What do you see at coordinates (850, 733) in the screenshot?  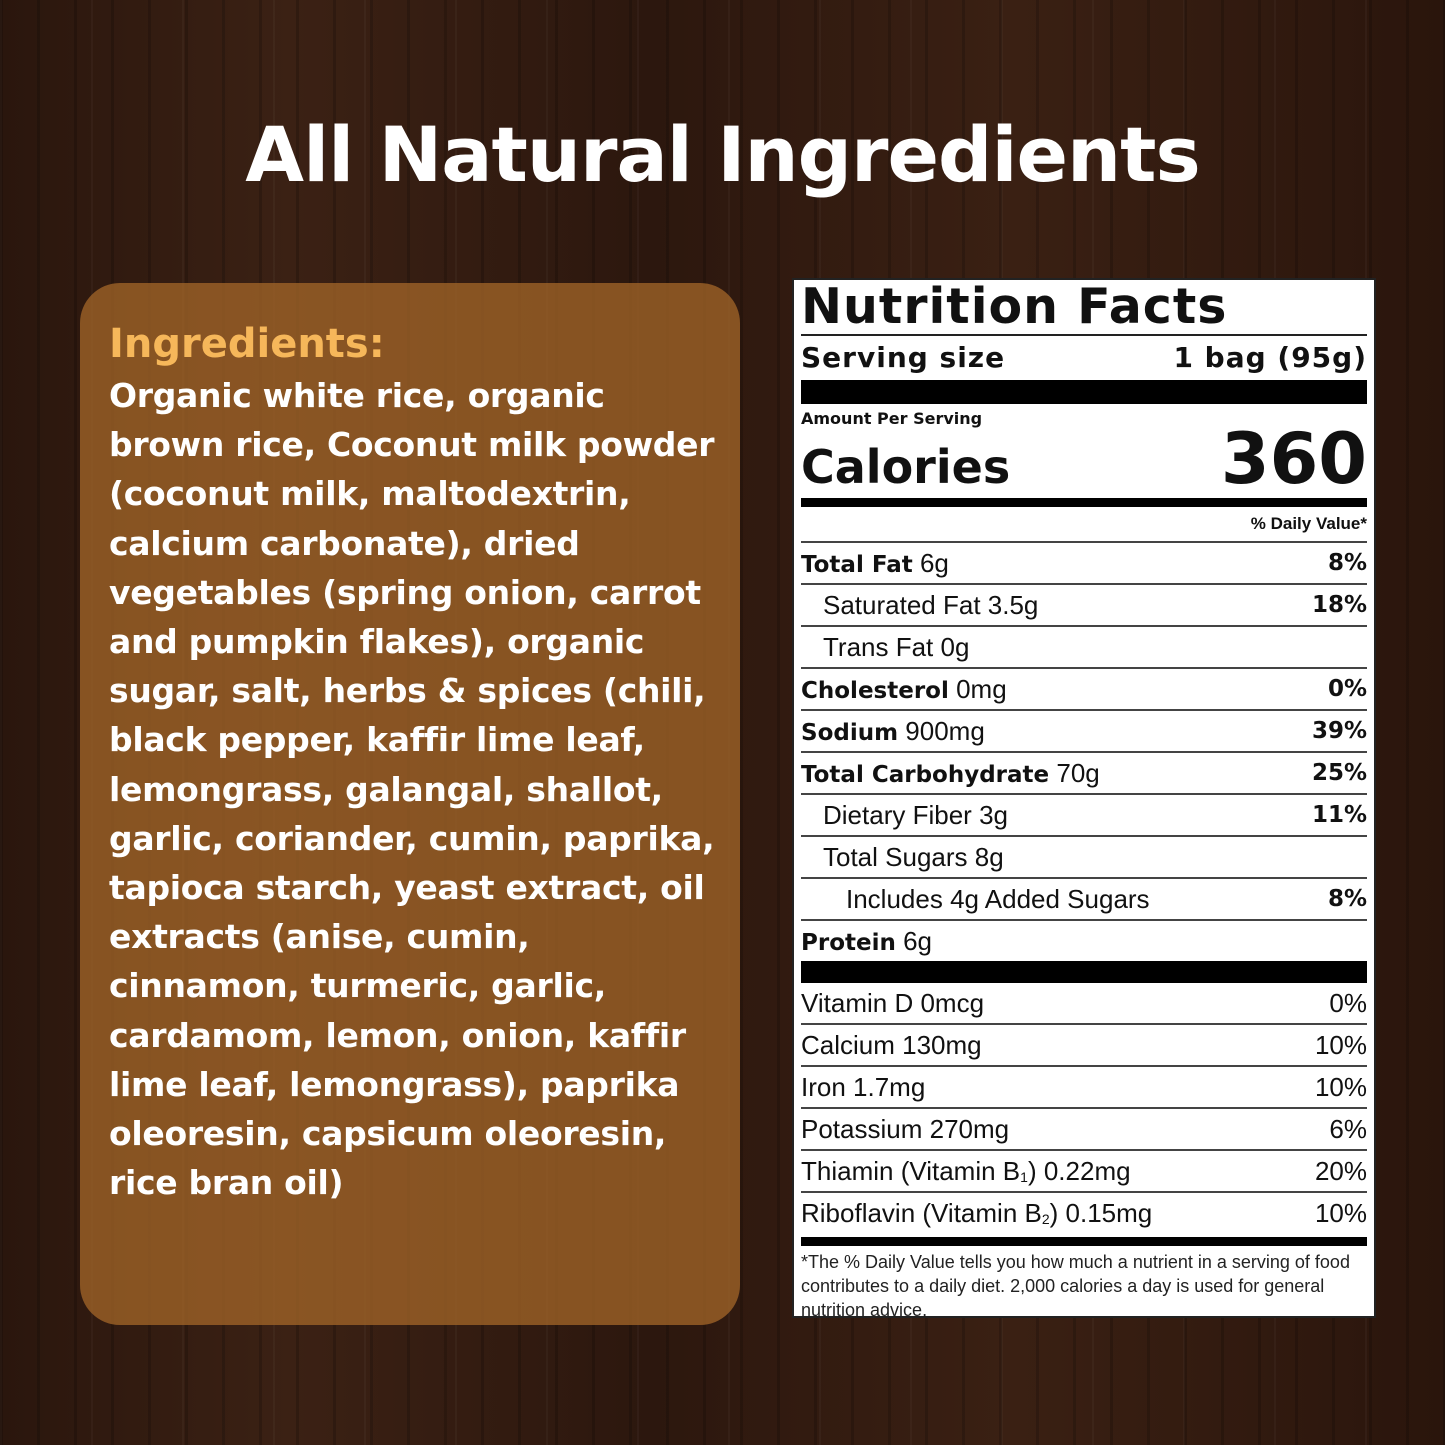 I see `nutrient-label: Sodium` at bounding box center [850, 733].